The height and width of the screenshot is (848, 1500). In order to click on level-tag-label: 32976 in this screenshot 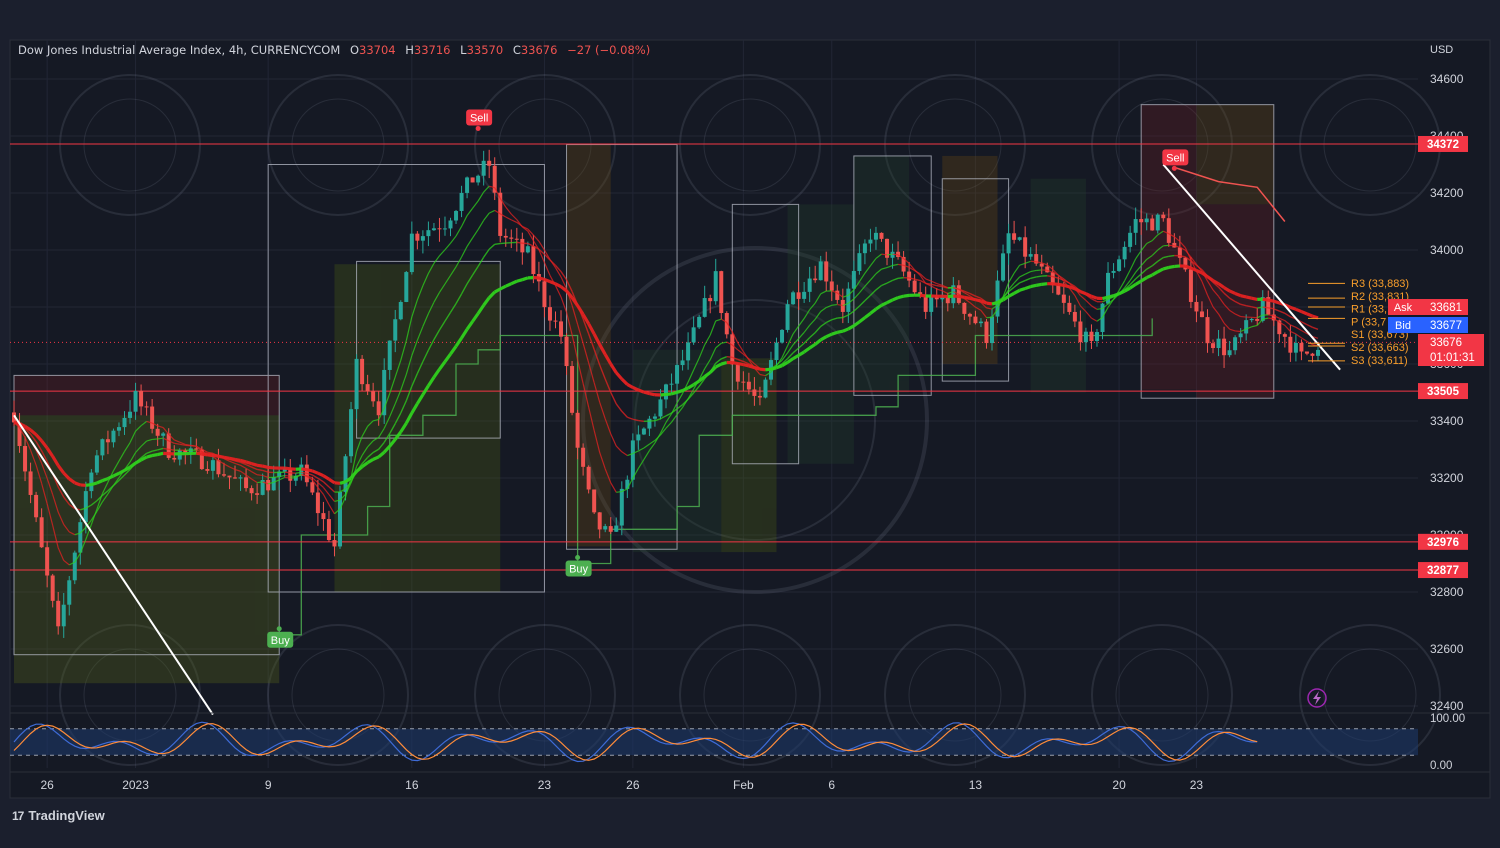, I will do `click(1443, 543)`.